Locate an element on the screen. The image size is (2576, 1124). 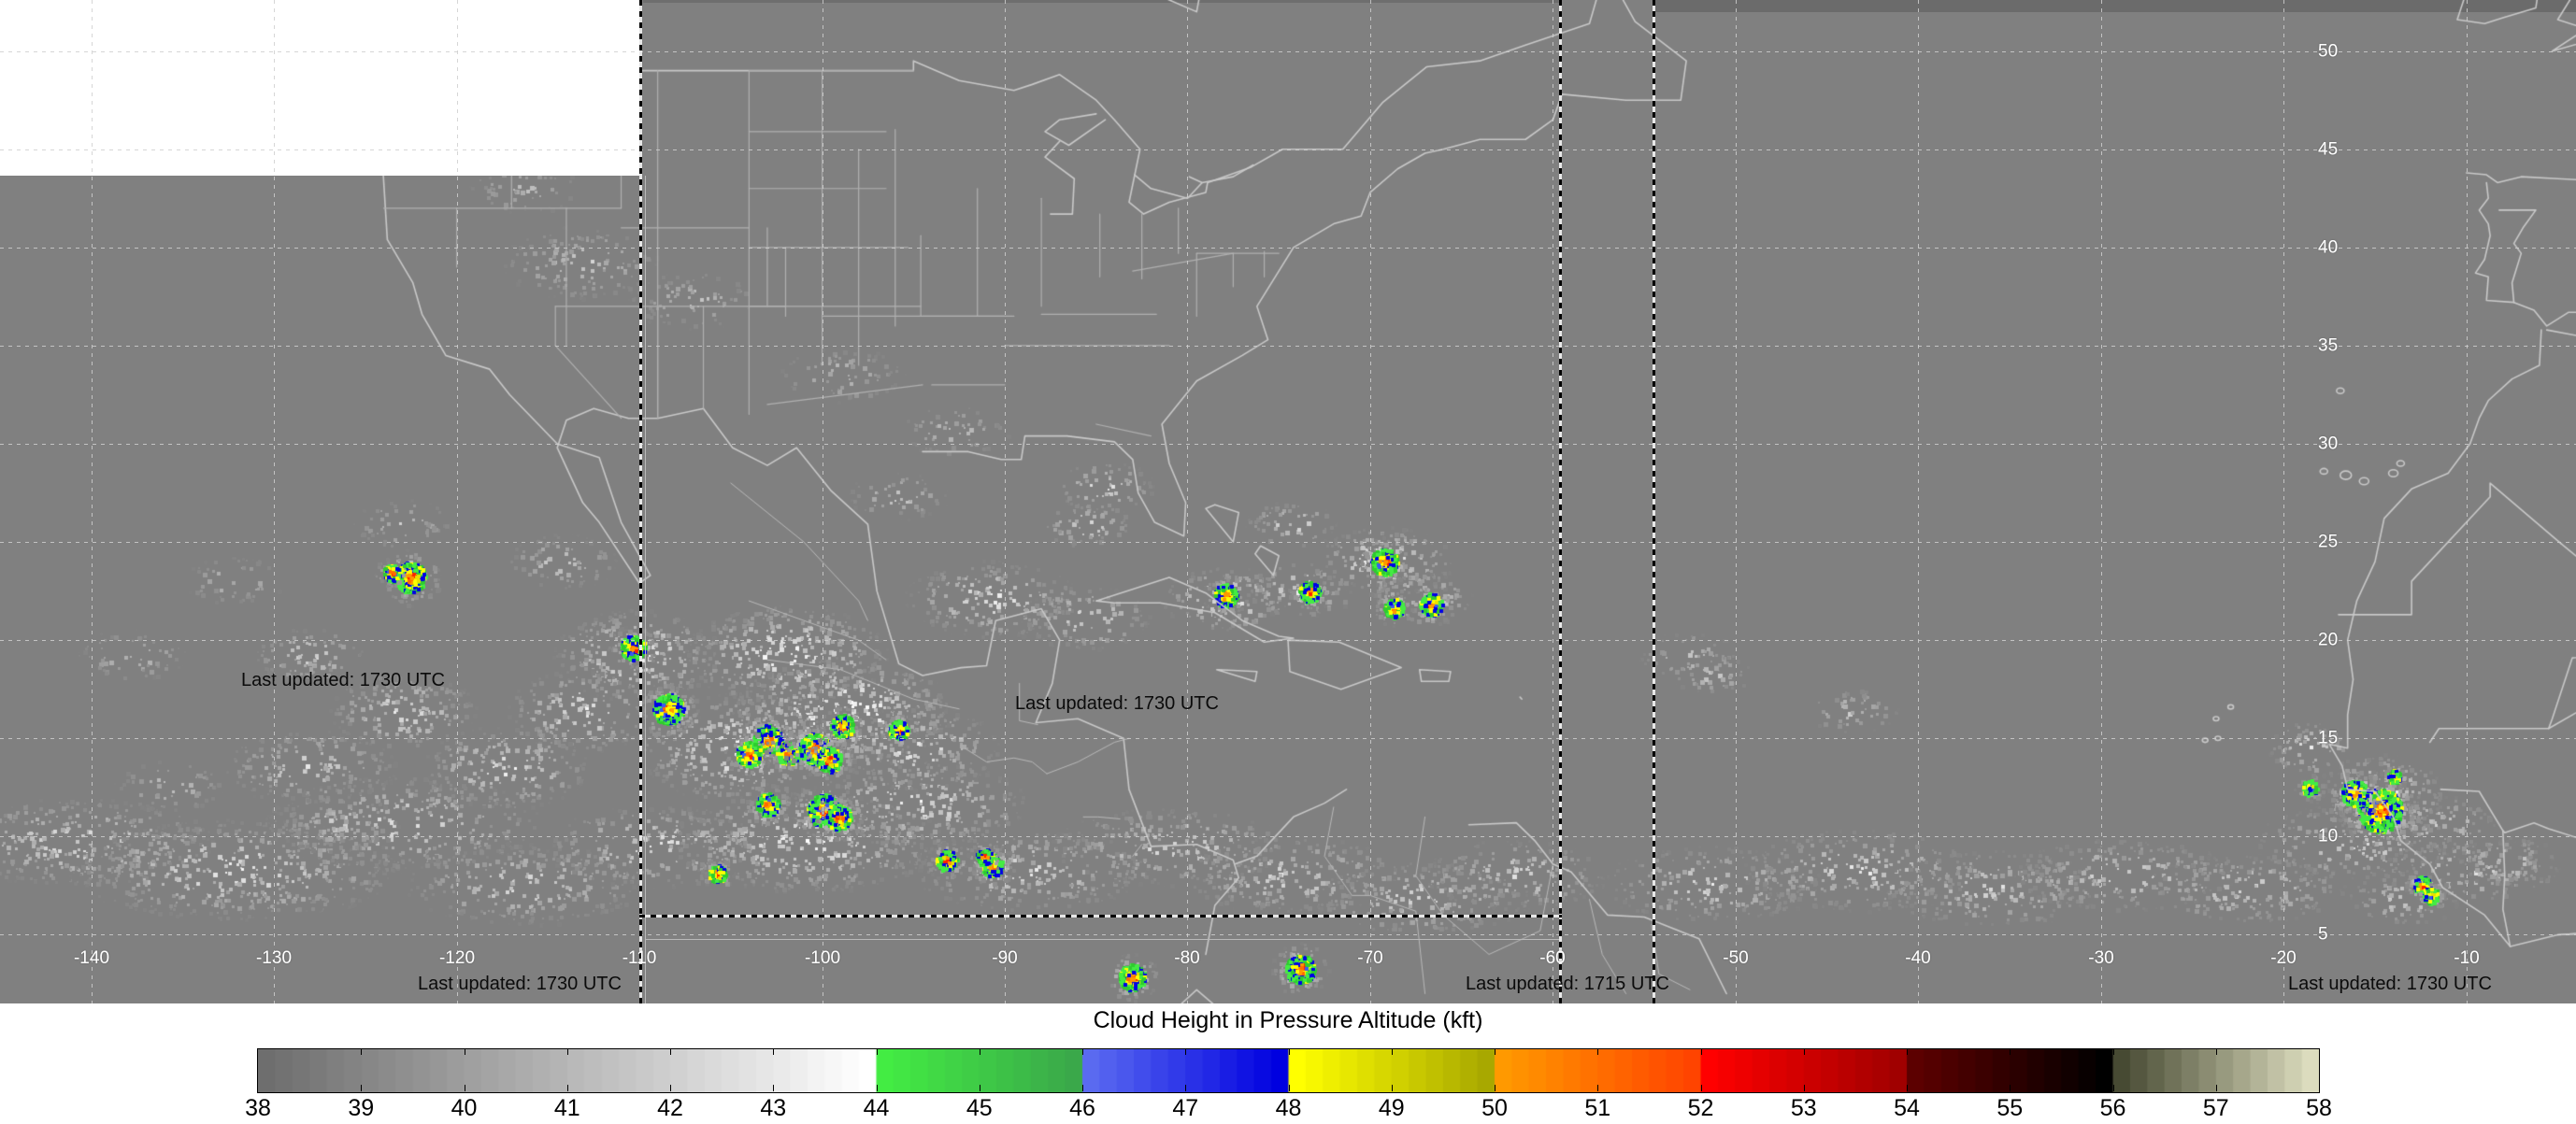
lon-tick-label--10: -10 is located at coordinates (2467, 958).